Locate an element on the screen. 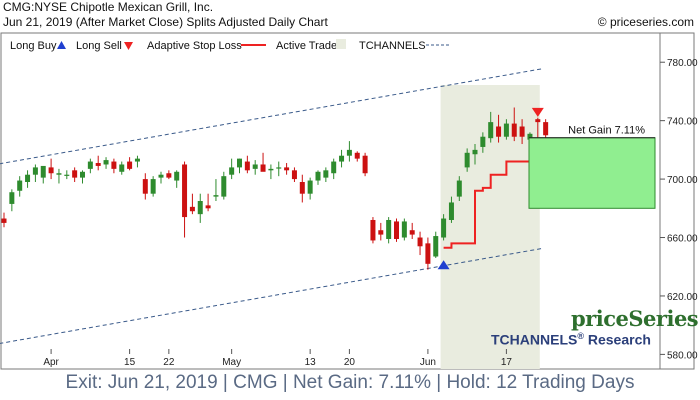 Image resolution: width=700 pixels, height=400 pixels. legend-long-sell: Long Sell is located at coordinates (99, 46).